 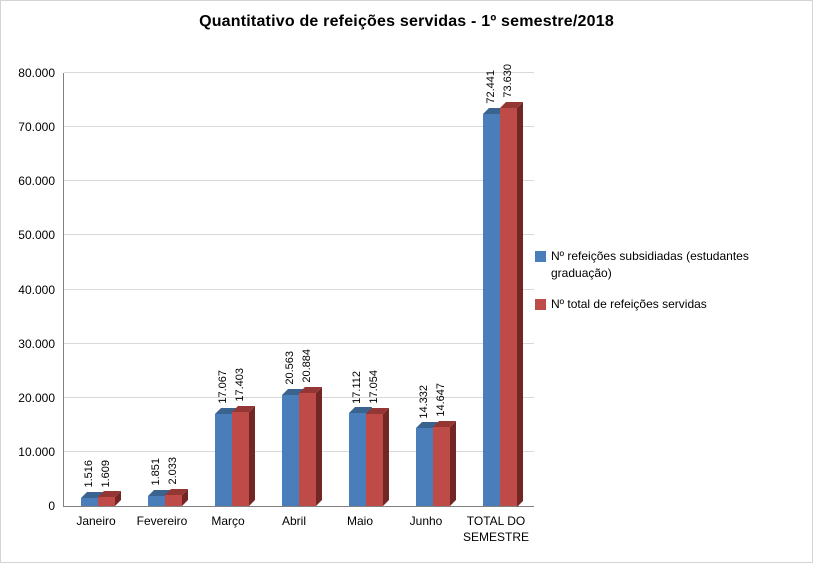 I want to click on bar-group-abril: 20.563 20.884, so click(x=298, y=427).